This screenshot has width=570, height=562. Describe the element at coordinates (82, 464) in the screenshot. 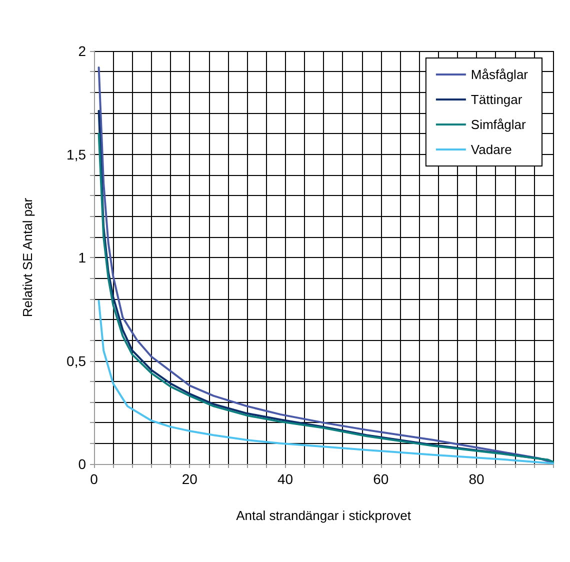

I see `y-tick-label: 0` at that location.